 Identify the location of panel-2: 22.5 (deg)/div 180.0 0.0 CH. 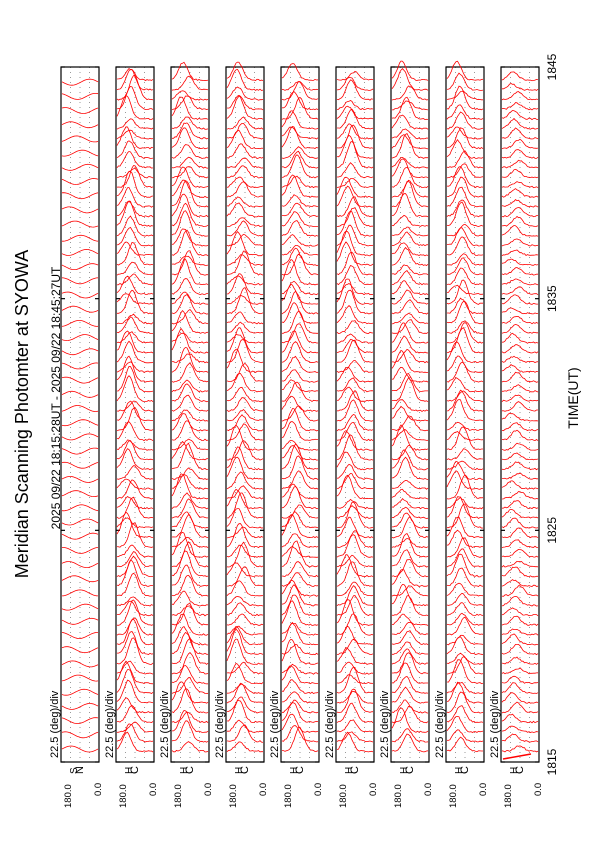
(131, 437).